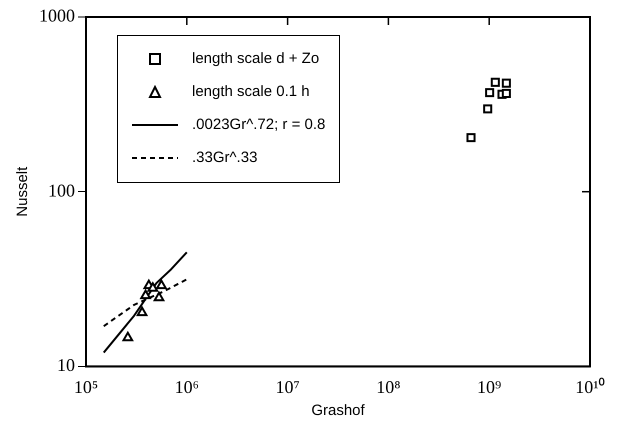 This screenshot has width=626, height=425. Describe the element at coordinates (256, 58) in the screenshot. I see `legend-label: length scale d + Zo` at that location.